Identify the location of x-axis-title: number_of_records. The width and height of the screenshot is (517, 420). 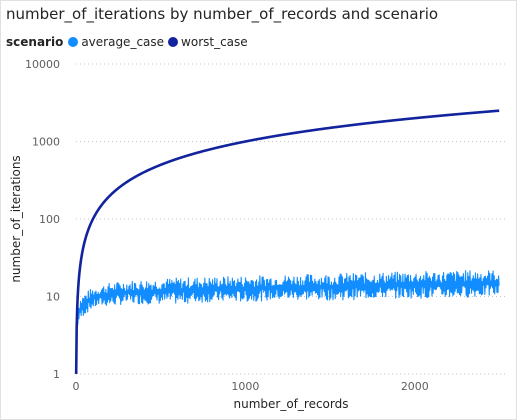
(291, 404).